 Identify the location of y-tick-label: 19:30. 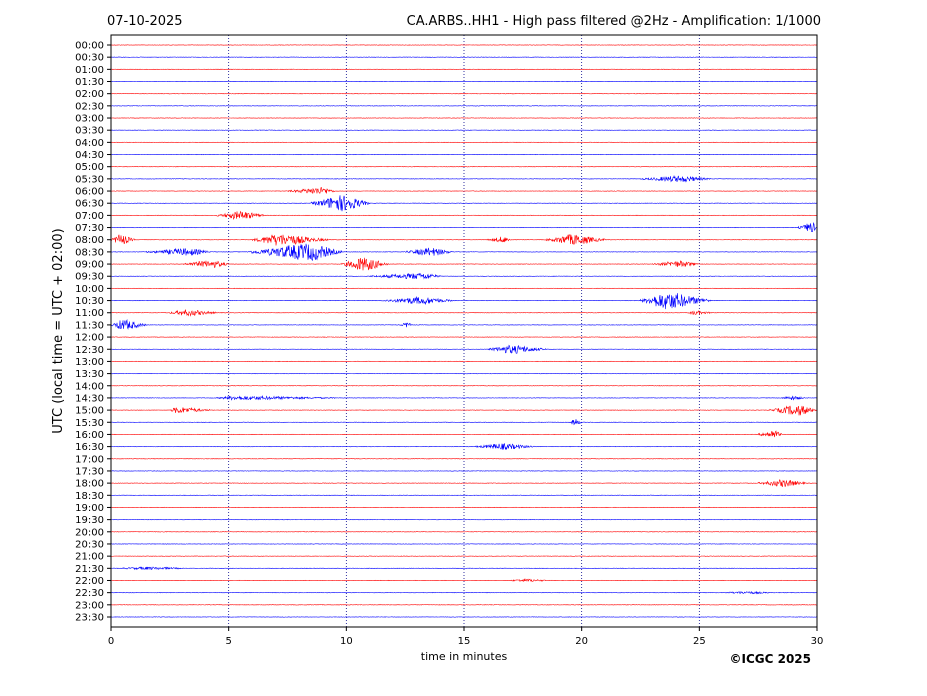
(89, 520).